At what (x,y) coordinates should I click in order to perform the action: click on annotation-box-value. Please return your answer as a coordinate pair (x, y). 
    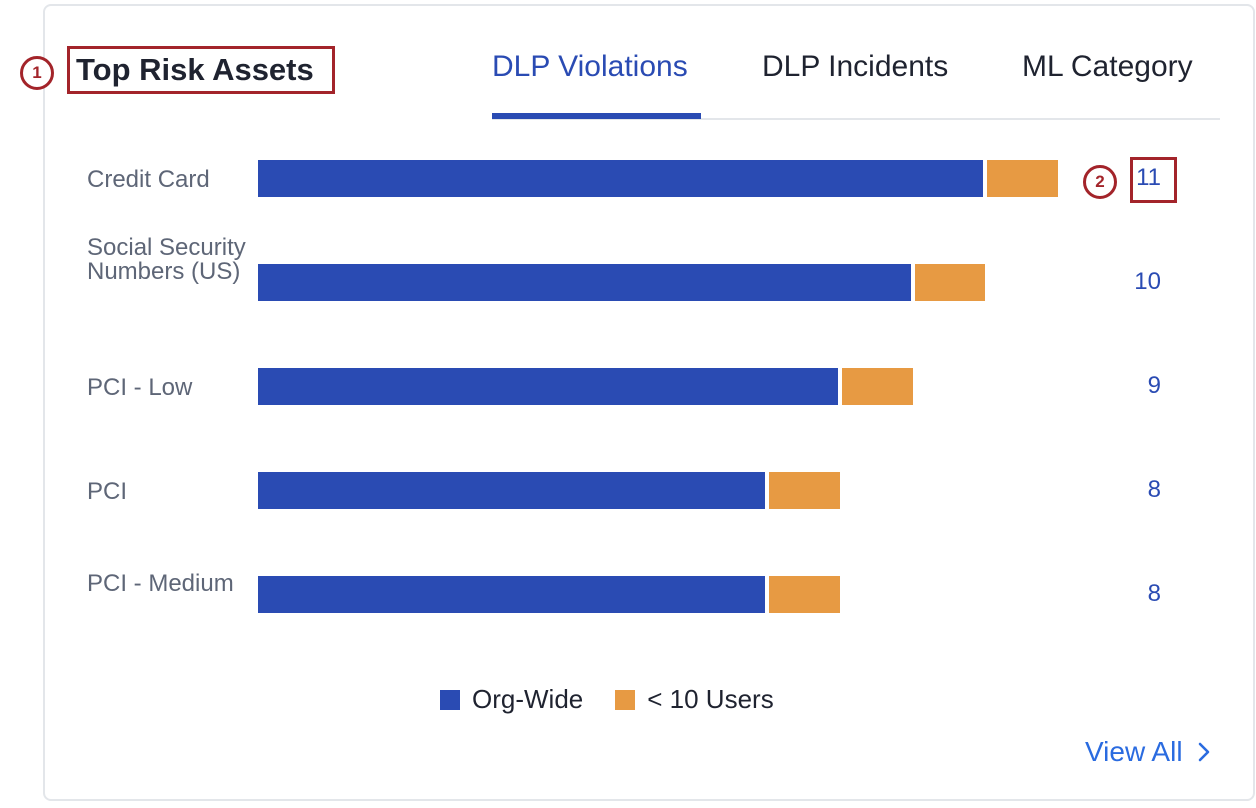
    Looking at the image, I should click on (1153, 180).